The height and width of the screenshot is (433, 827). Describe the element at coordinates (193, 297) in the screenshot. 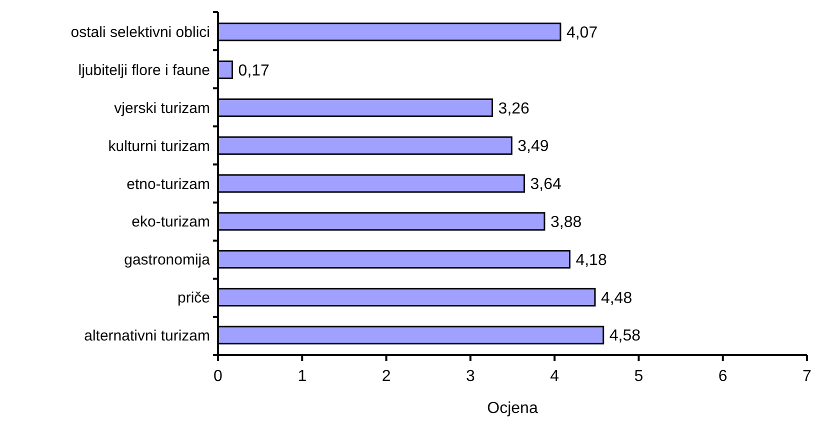

I see `y-tick-label: priče` at that location.